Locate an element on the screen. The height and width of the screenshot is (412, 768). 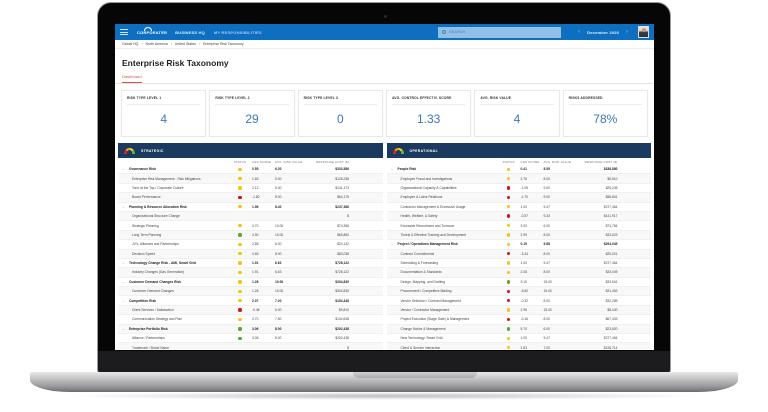
user-avatar is located at coordinates (643, 32).